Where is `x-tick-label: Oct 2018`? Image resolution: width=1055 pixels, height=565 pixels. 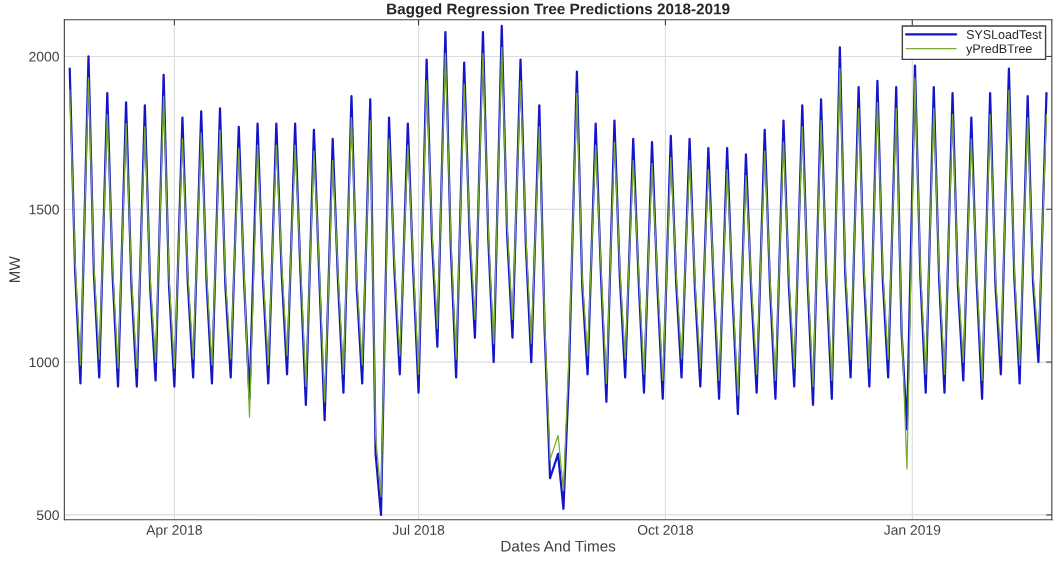 x-tick-label: Oct 2018 is located at coordinates (665, 530).